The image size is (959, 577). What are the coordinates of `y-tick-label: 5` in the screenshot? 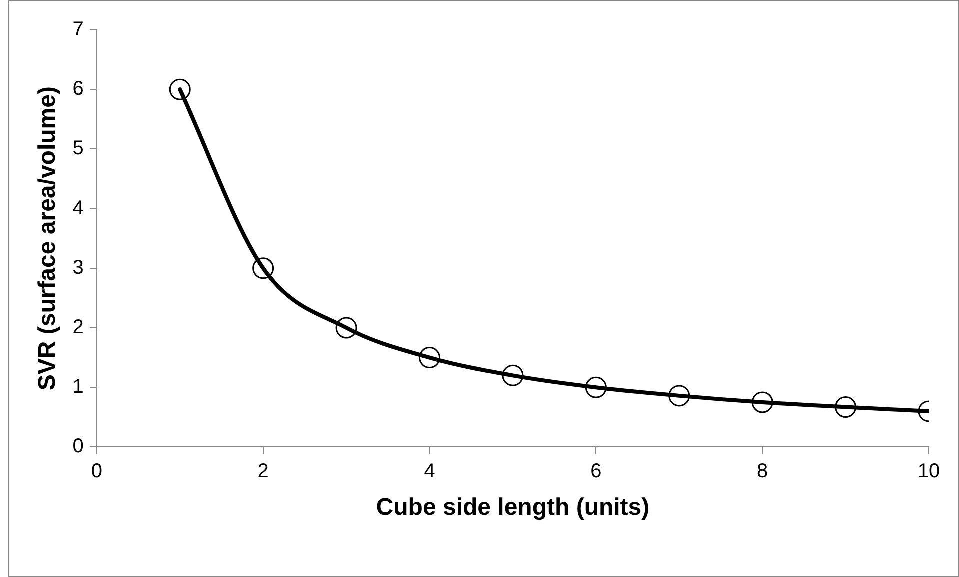 It's located at (78, 149).